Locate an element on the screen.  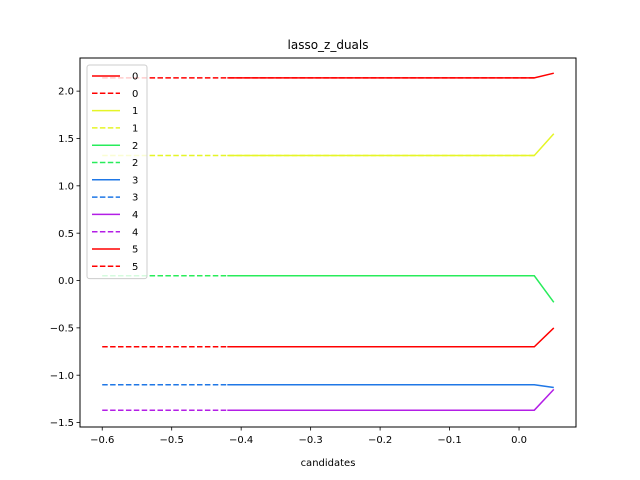
y-tick-label: −1.5 is located at coordinates (62, 423).